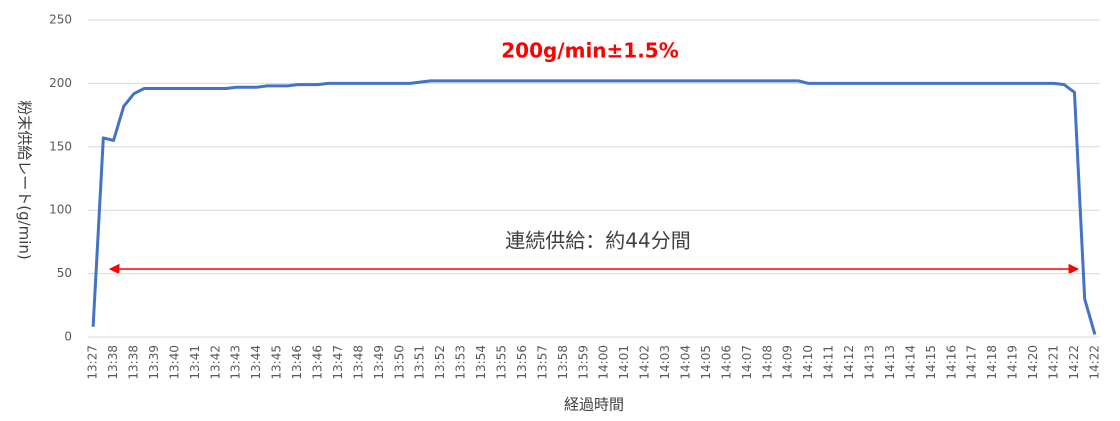 Image resolution: width=1120 pixels, height=421 pixels. Describe the element at coordinates (502, 362) in the screenshot. I see `x-tick-label: 13:55` at that location.